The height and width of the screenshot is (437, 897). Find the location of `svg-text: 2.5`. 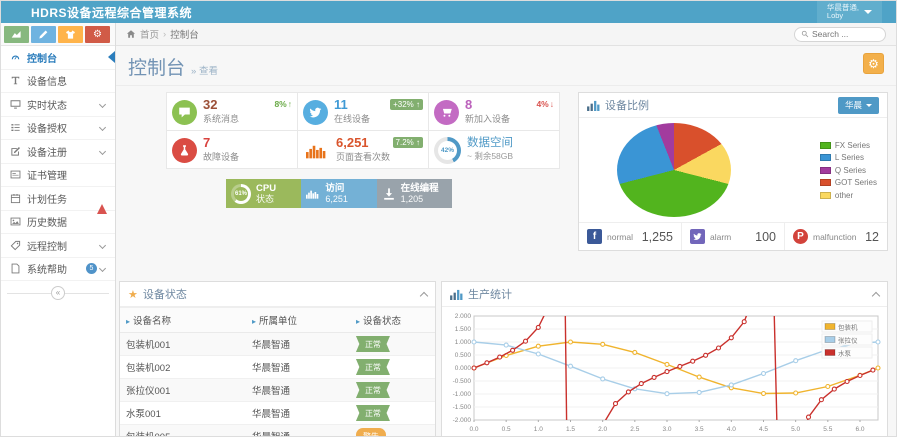

svg-text: 2.5 is located at coordinates (634, 429).